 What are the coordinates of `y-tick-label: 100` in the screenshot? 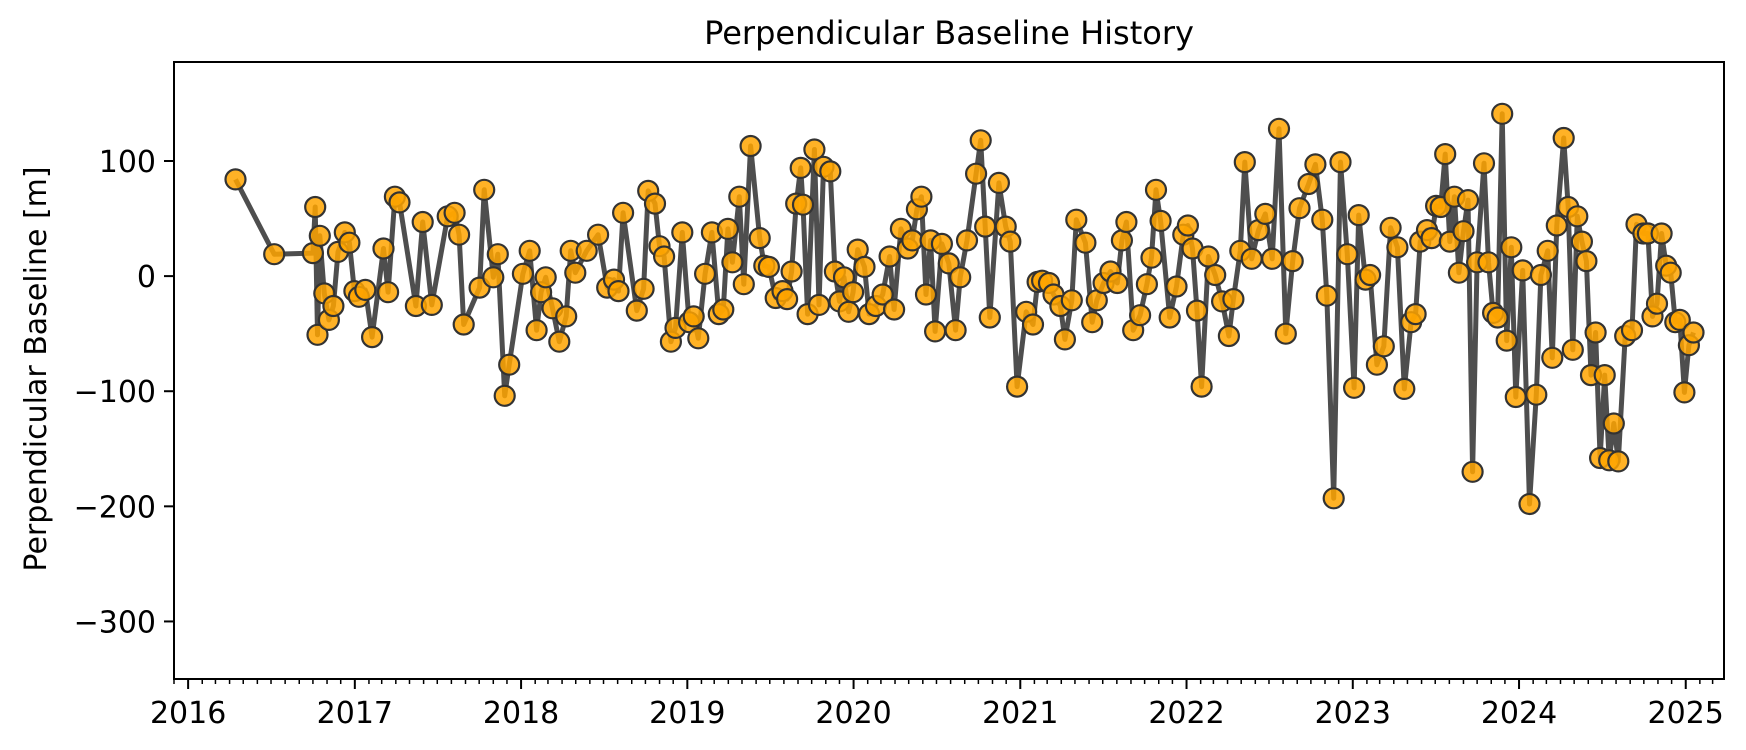 It's located at (127, 162).